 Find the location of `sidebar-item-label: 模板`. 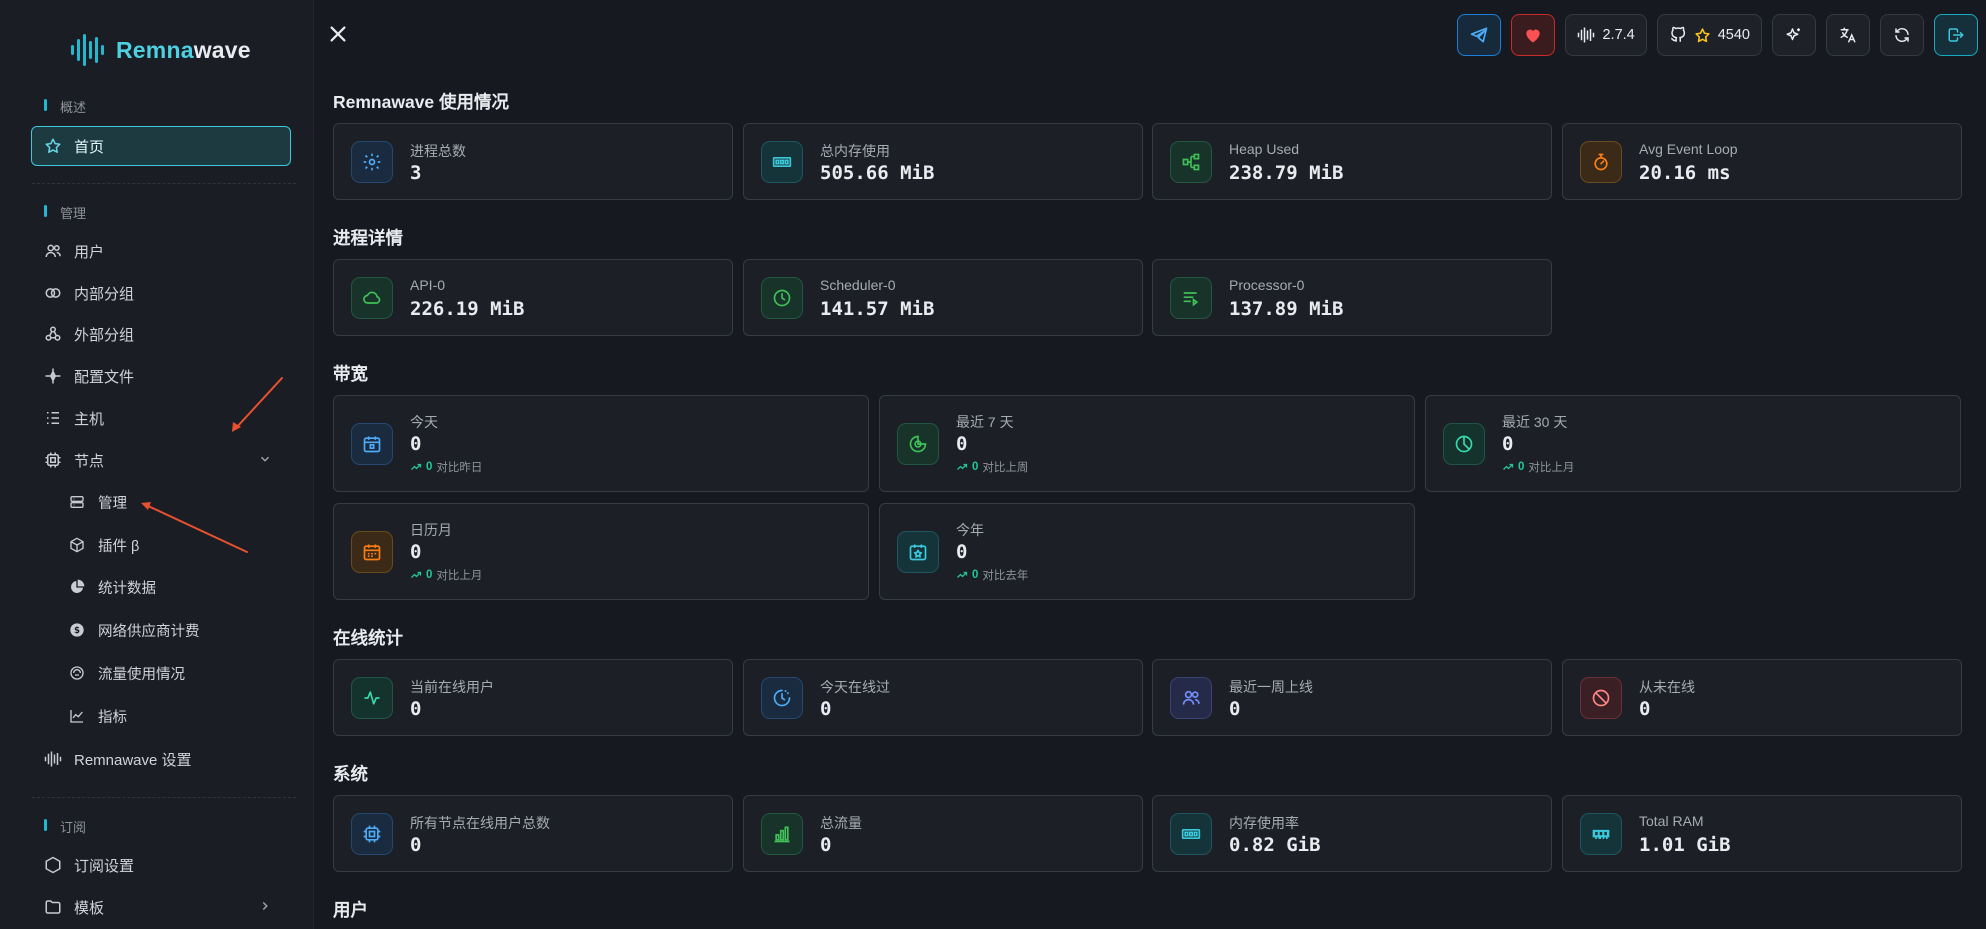

sidebar-item-label: 模板 is located at coordinates (89, 908).